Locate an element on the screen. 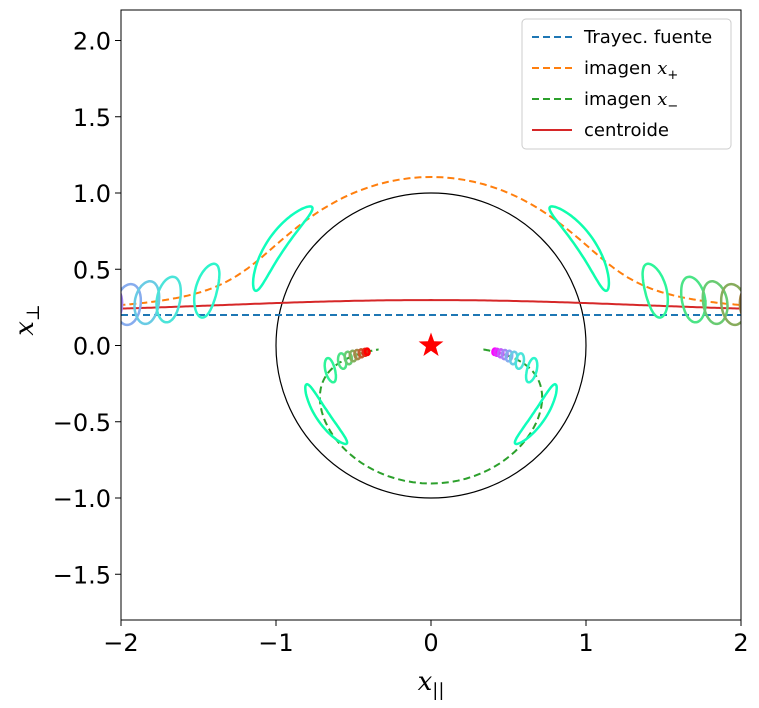 The height and width of the screenshot is (708, 759). legend-label-source-trajectory: Trayec. fuente is located at coordinates (647, 37).